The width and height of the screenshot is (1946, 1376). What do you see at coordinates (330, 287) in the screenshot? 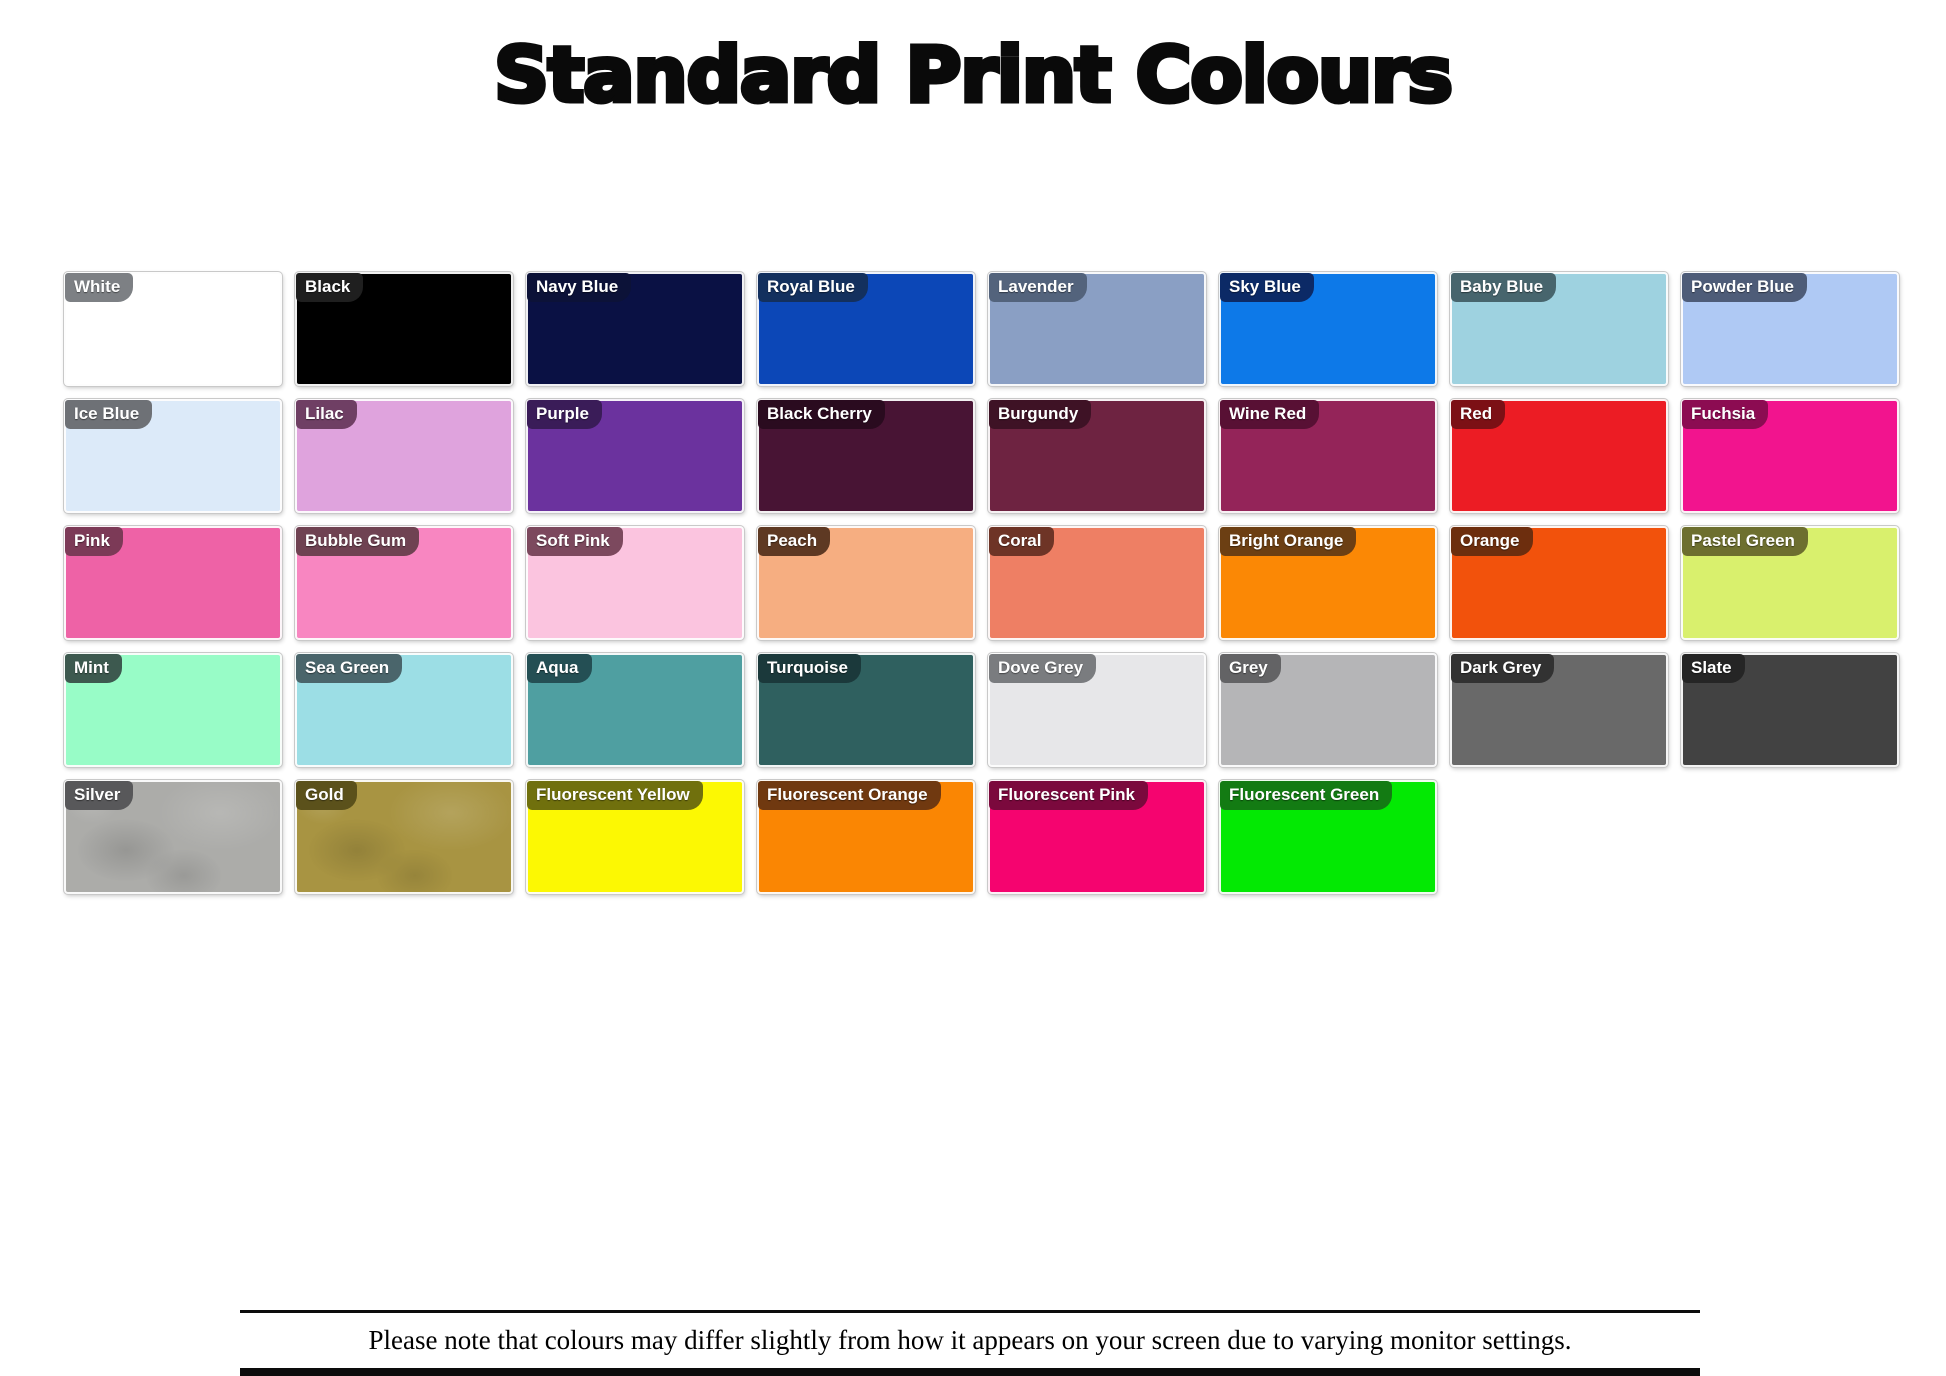
I see `swatch-label-badge: Black` at bounding box center [330, 287].